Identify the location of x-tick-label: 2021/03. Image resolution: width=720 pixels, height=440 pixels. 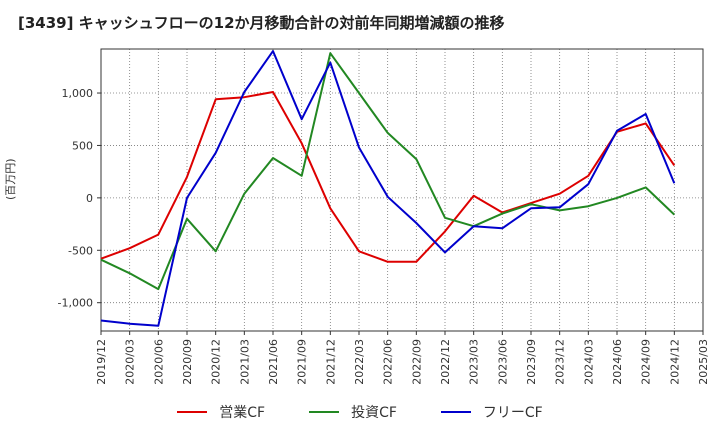
(244, 362).